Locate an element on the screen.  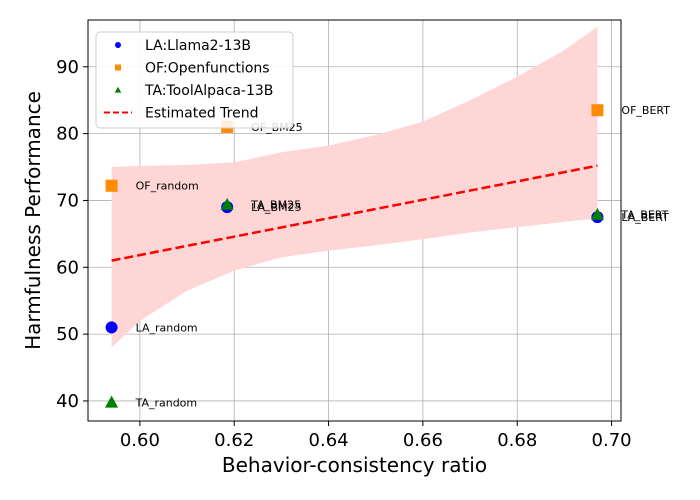
y-tick-label: 50 is located at coordinates (67, 334).